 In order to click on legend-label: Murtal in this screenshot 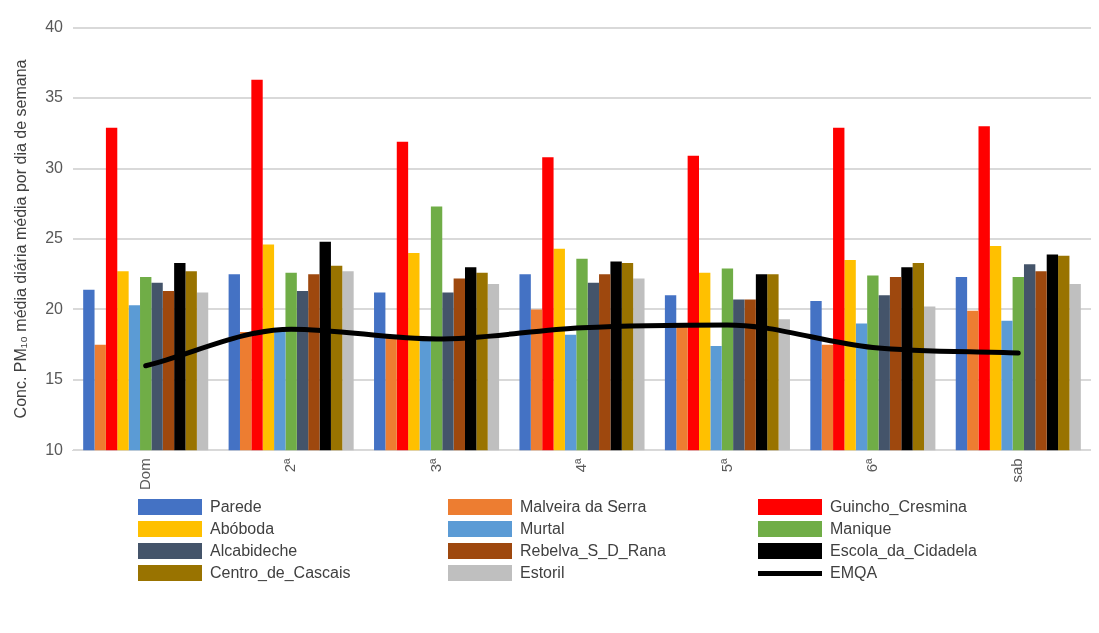, I will do `click(542, 529)`.